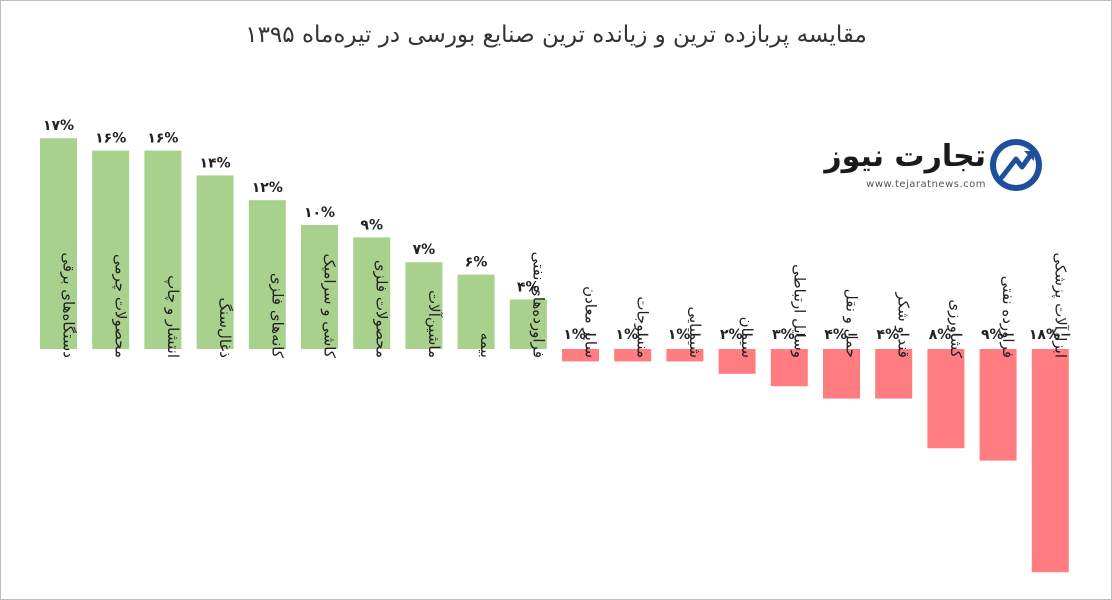 The image size is (1112, 600). I want to click on category-label: فراورده‌های نفتی, so click(538, 305).